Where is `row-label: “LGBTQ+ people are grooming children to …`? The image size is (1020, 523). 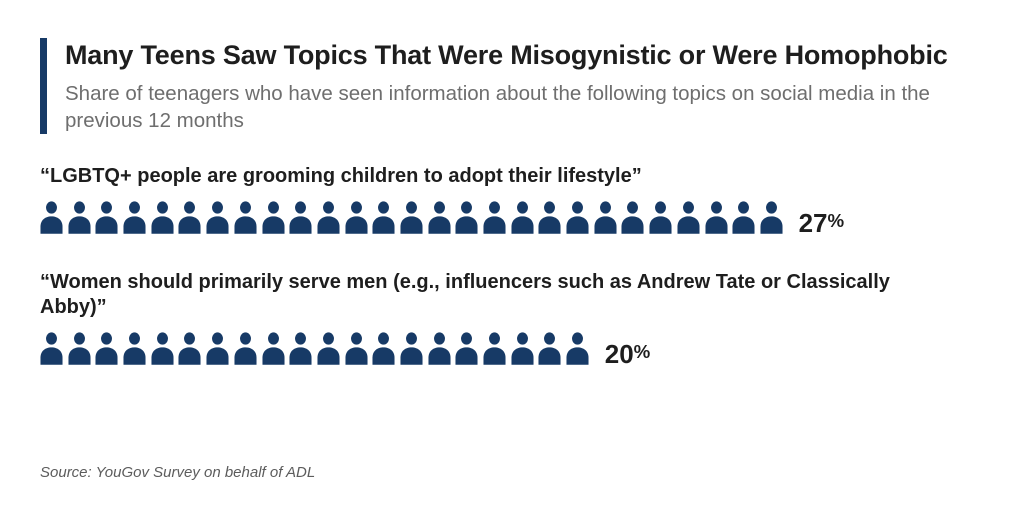
row-label: “LGBTQ+ people are grooming children to … is located at coordinates (341, 176).